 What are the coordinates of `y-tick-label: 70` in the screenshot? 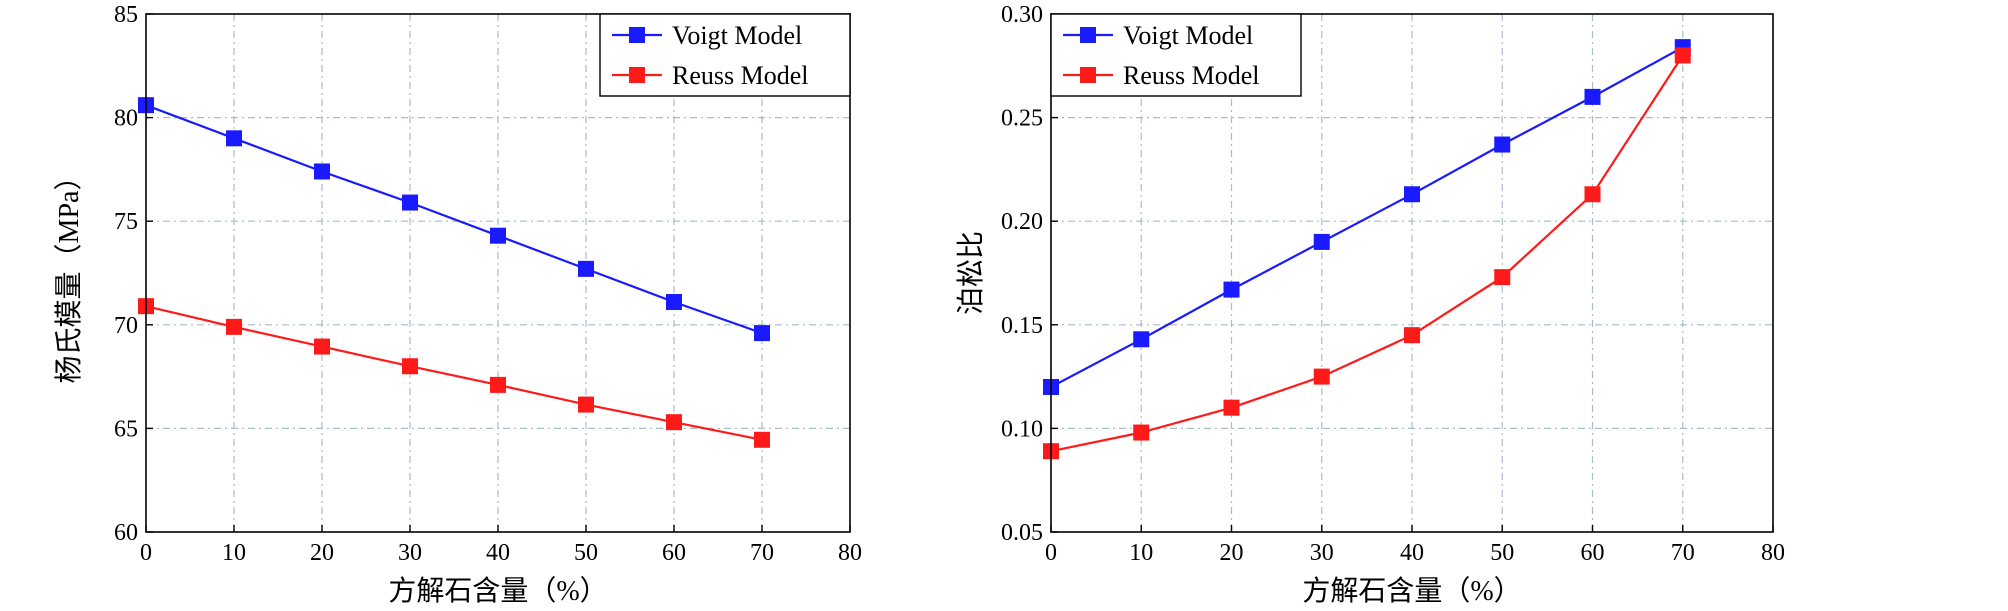 It's located at (126, 326).